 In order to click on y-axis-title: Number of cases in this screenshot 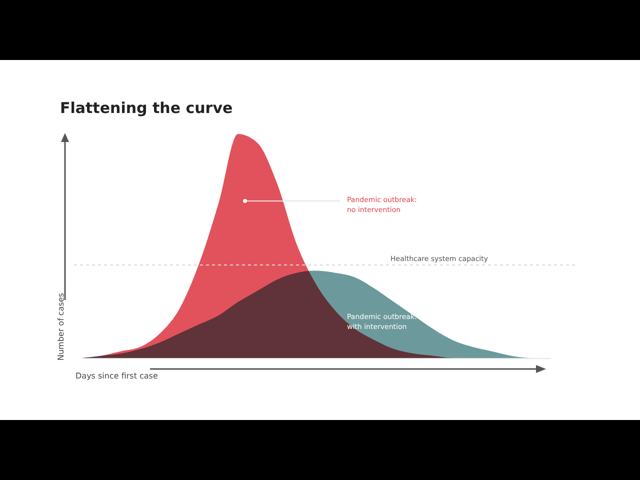, I will do `click(61, 326)`.